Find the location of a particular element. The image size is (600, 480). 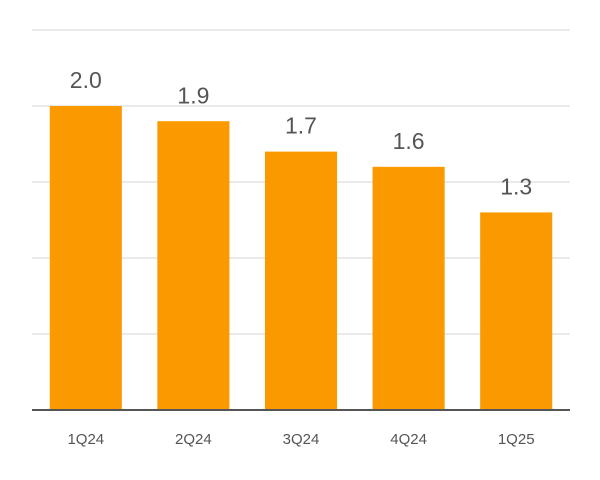

value-label: 1.6 is located at coordinates (409, 141).